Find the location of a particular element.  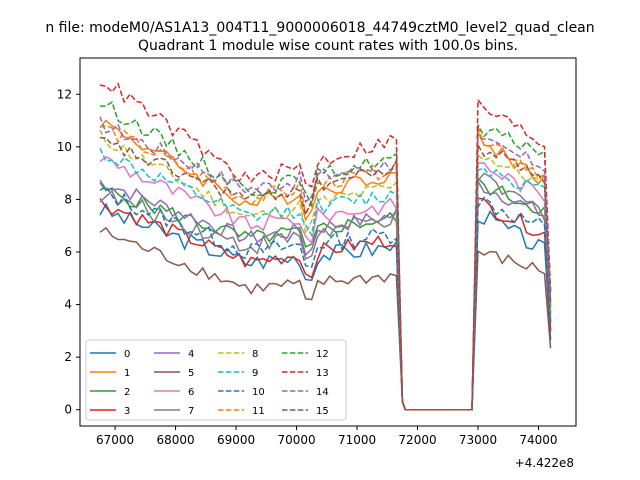

legend-label-4: 4 is located at coordinates (191, 354).